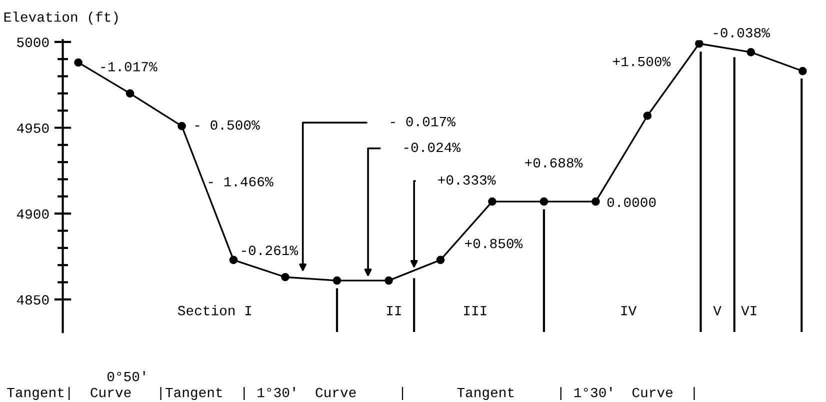  I want to click on y-tick-label: 4900, so click(32, 214).